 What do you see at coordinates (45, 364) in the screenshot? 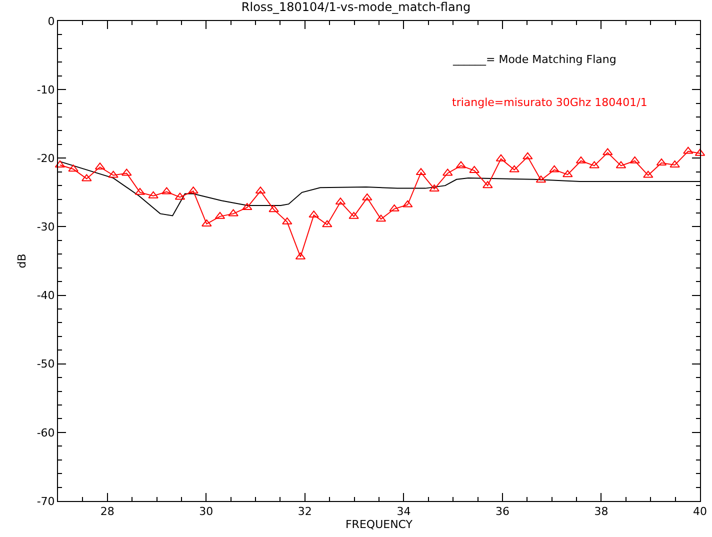
I see `y-tick-label: -50` at bounding box center [45, 364].